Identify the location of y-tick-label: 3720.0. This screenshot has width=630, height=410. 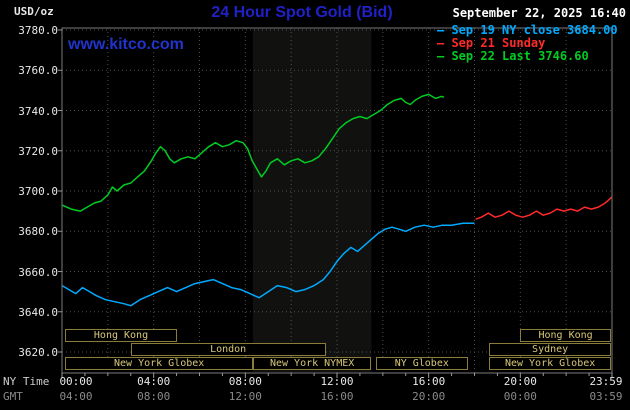
(38, 151).